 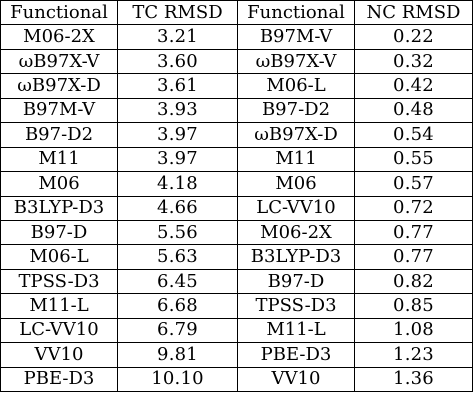 I want to click on cell-tc-rmsd: 9.81, so click(x=177, y=355).